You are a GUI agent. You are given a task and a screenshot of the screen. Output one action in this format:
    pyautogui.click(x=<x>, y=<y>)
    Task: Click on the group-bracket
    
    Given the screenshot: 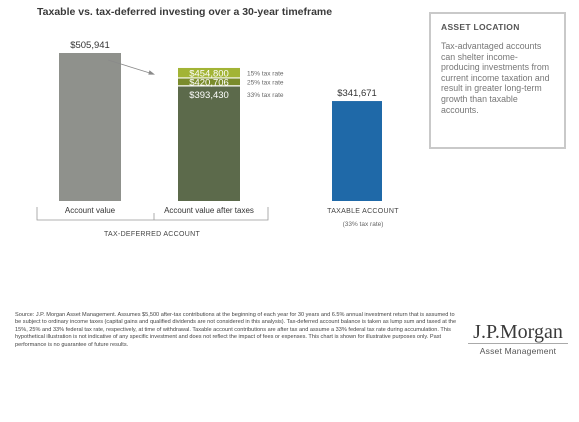 What is the action you would take?
    pyautogui.click(x=152, y=214)
    